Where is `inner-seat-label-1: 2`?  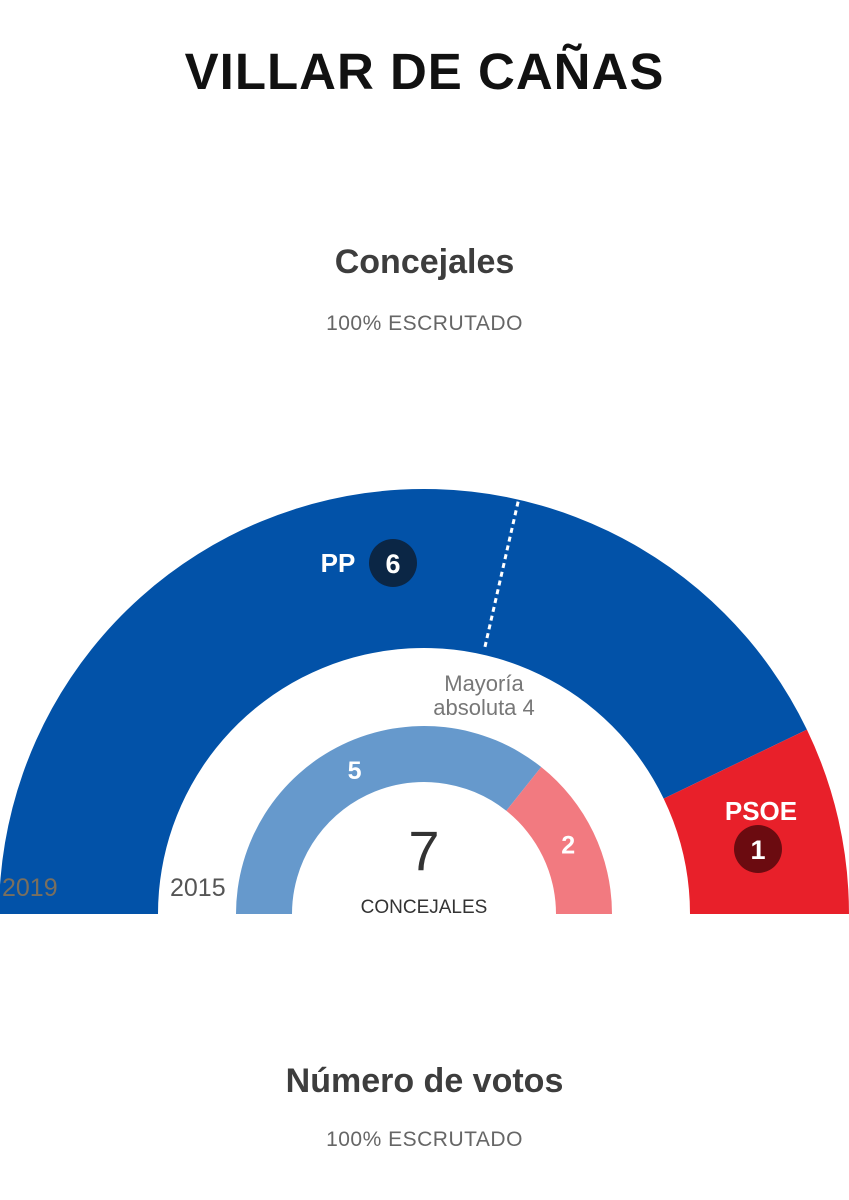
inner-seat-label-1: 2 is located at coordinates (568, 846).